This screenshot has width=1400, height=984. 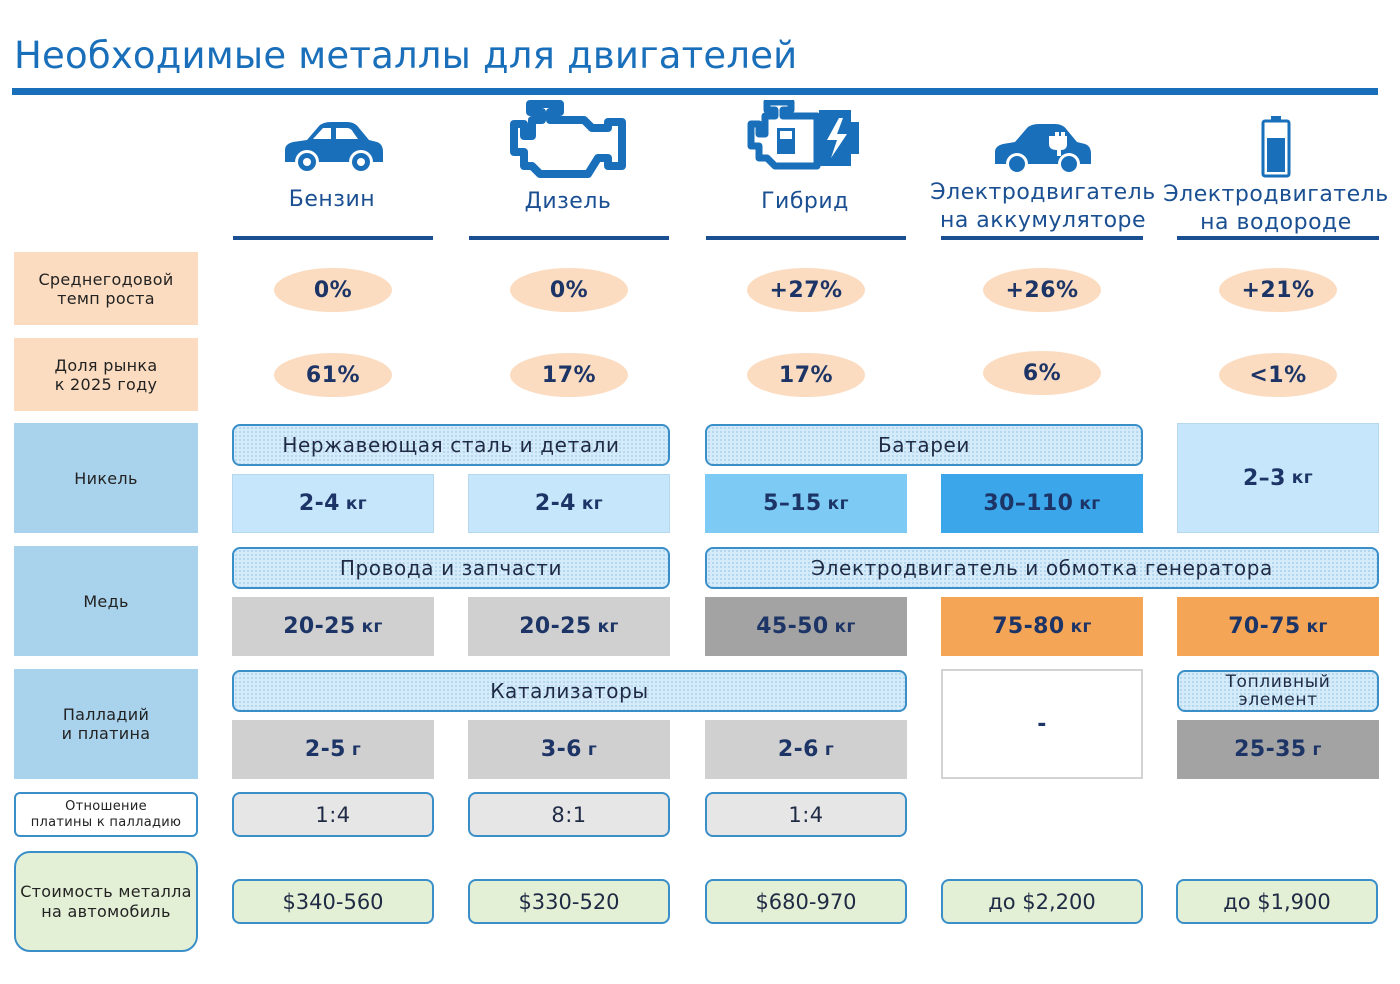 I want to click on palladium-amount: 25-35 г, so click(x=1278, y=749).